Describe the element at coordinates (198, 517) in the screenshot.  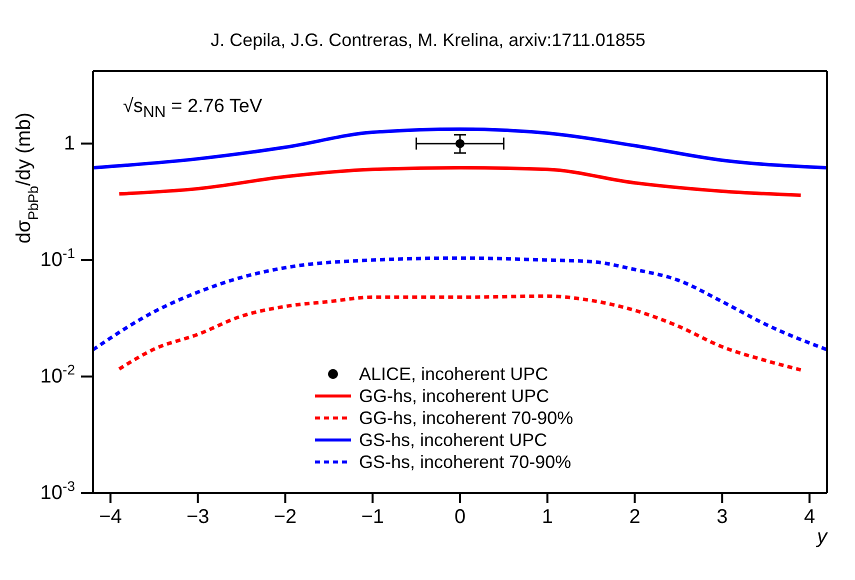
I see `x-tick-label: −3` at that location.